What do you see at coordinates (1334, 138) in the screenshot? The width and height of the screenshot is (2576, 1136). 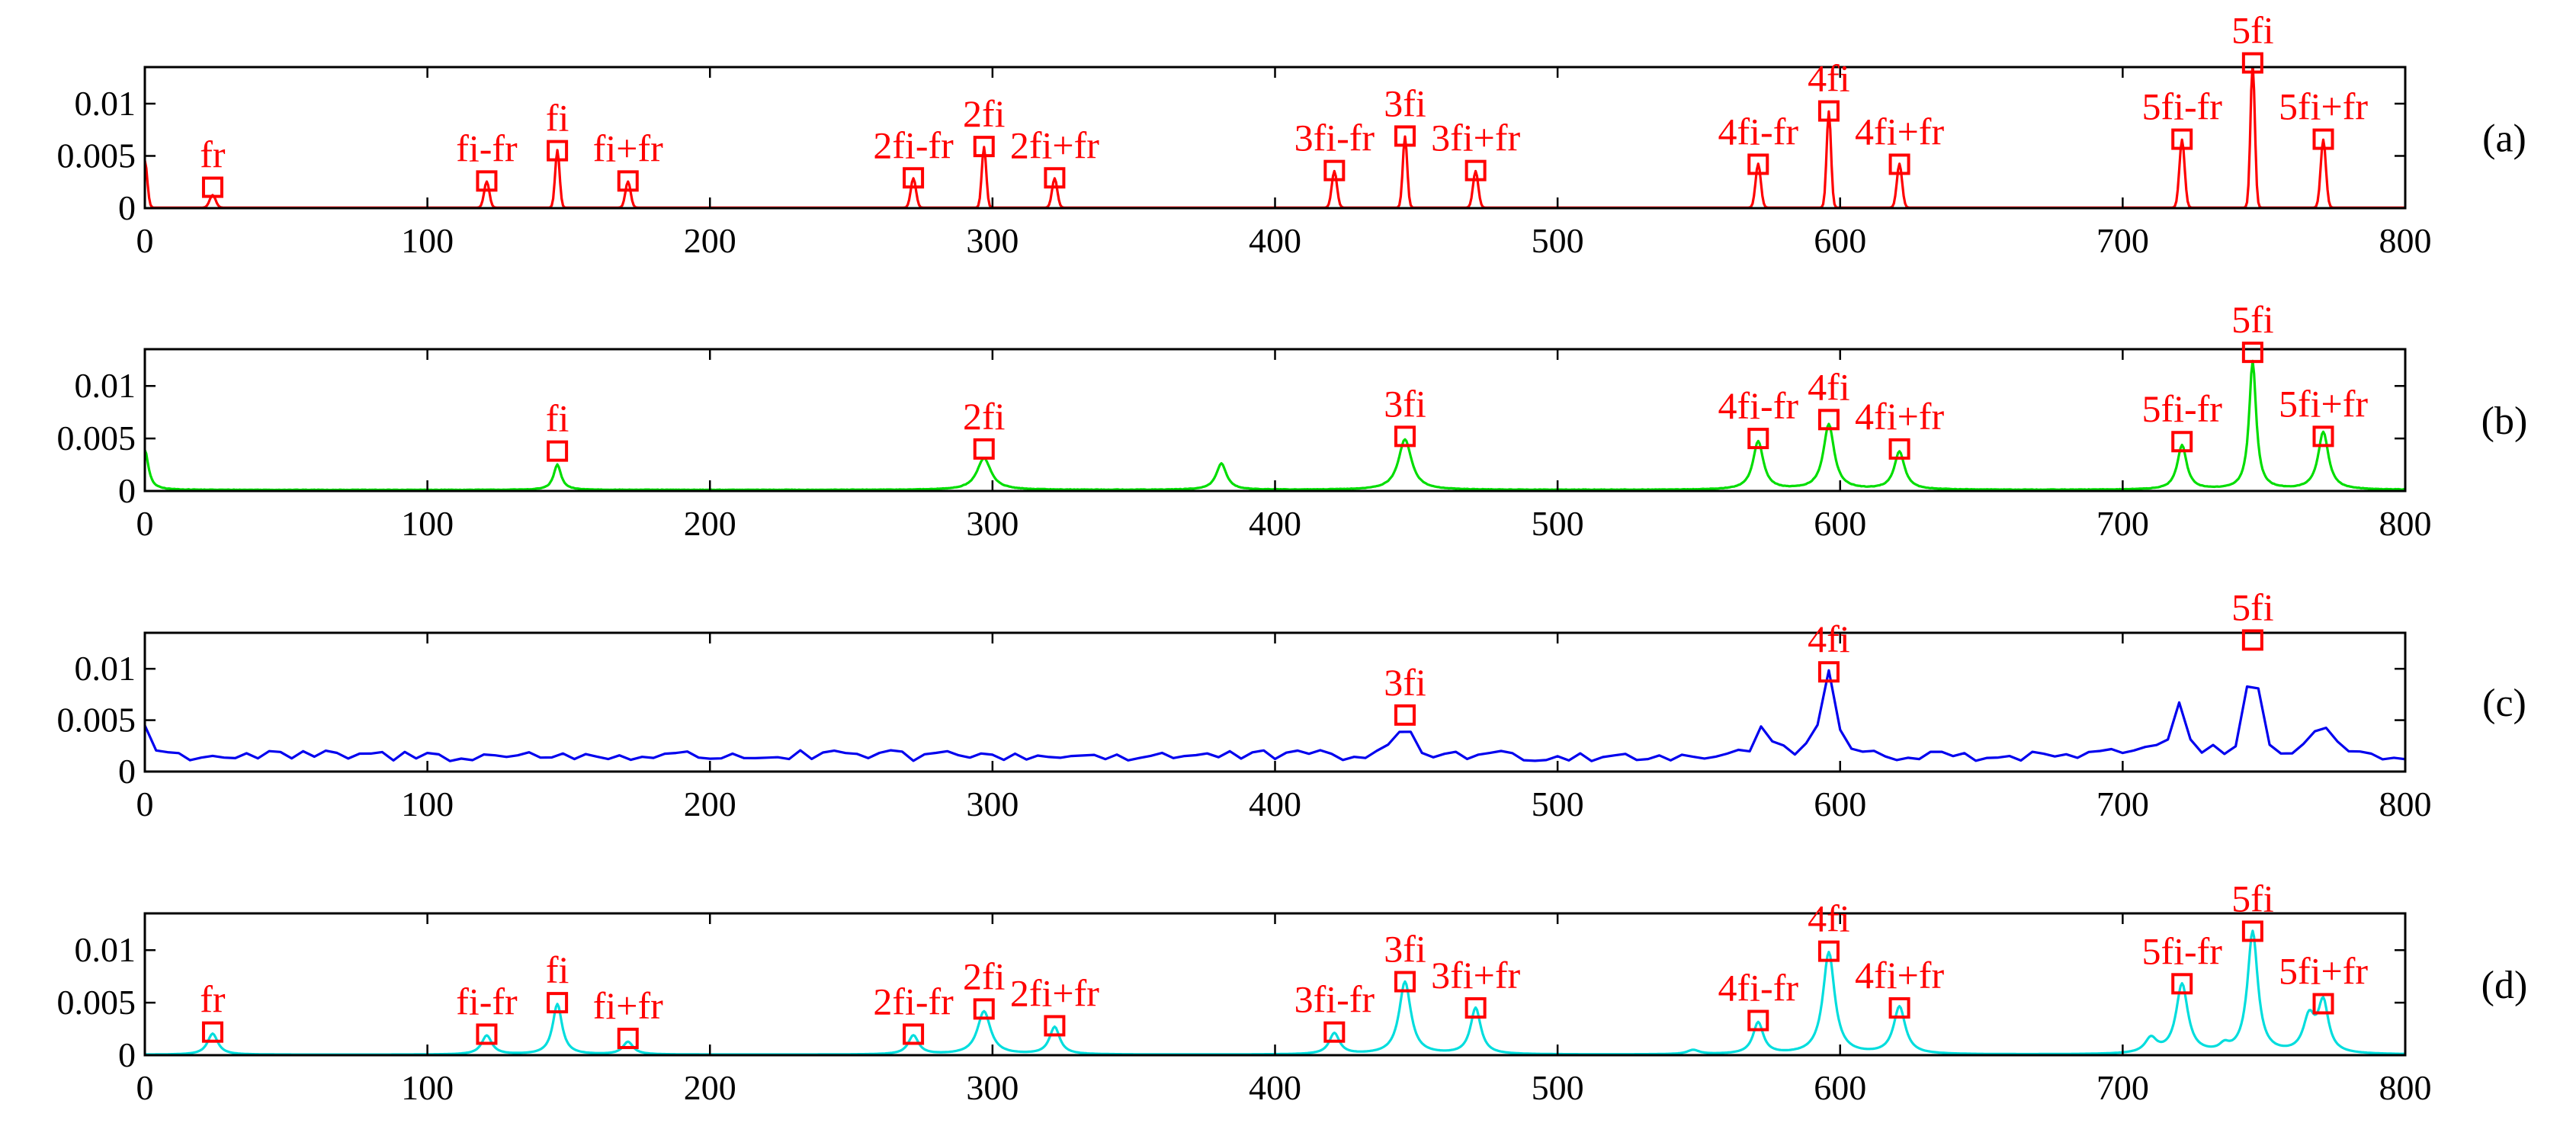 I see `peak-label: 3fi-fr` at bounding box center [1334, 138].